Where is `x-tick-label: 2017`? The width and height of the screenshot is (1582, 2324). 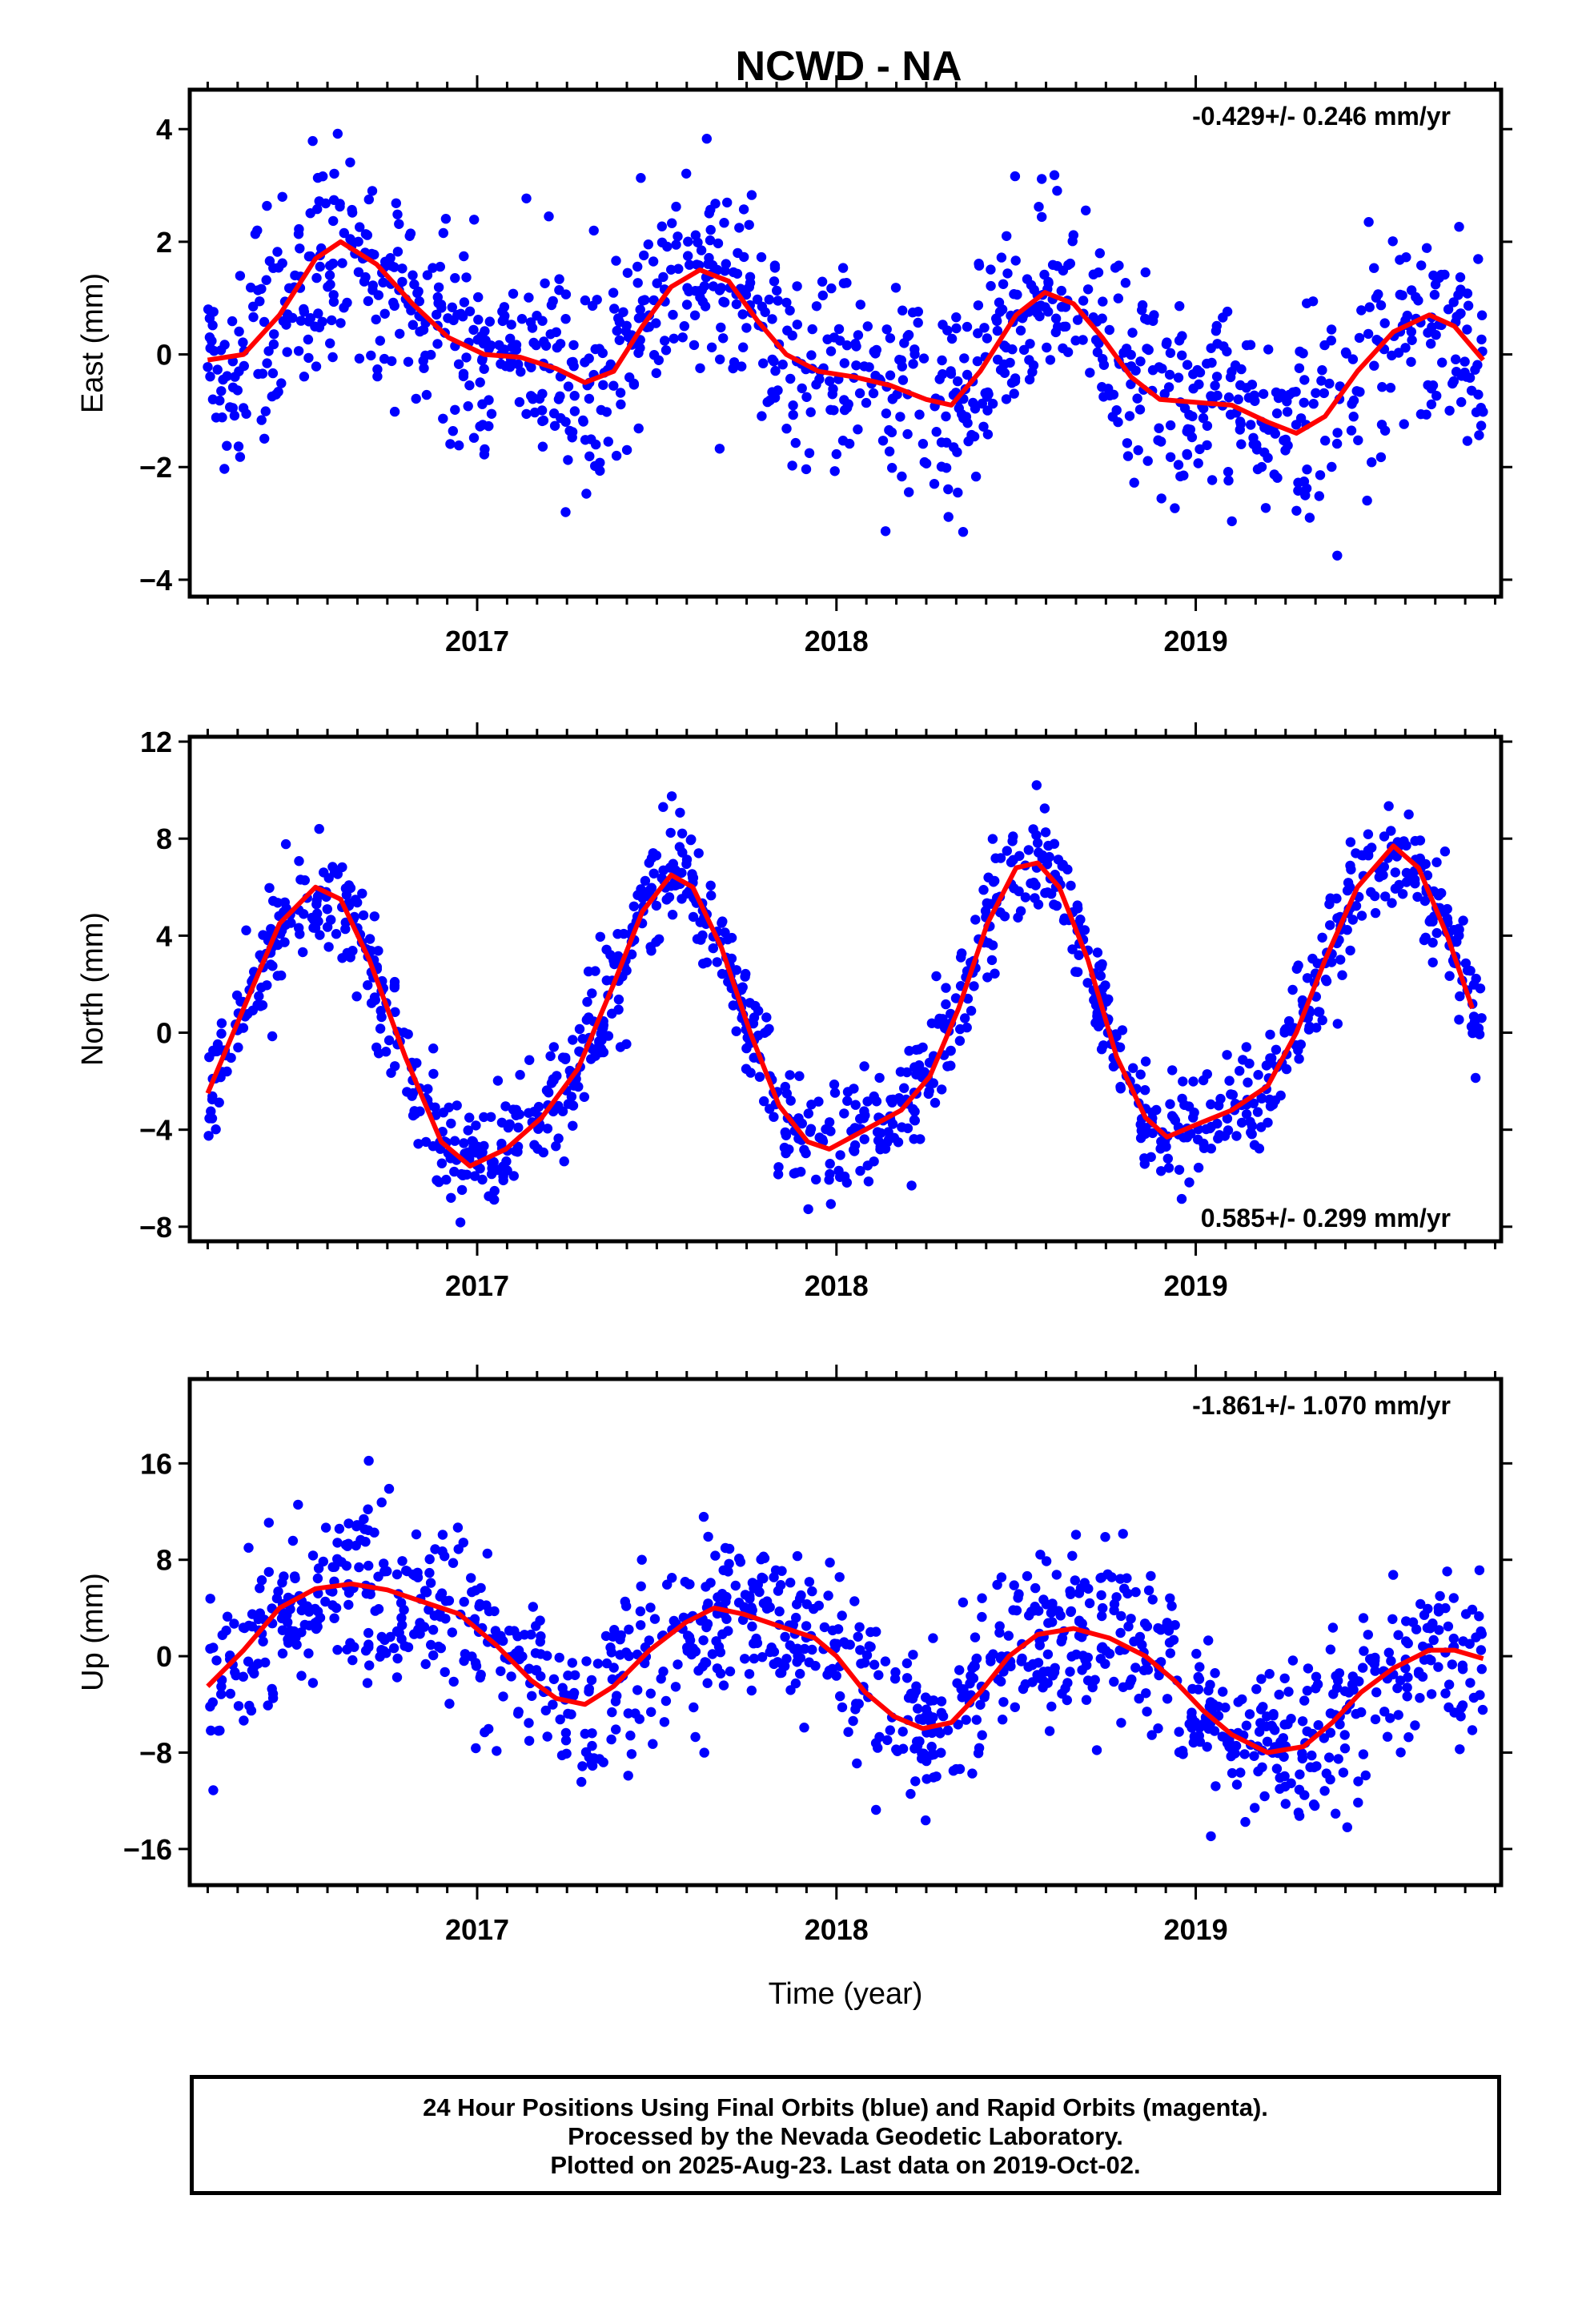 x-tick-label: 2017 is located at coordinates (477, 1929).